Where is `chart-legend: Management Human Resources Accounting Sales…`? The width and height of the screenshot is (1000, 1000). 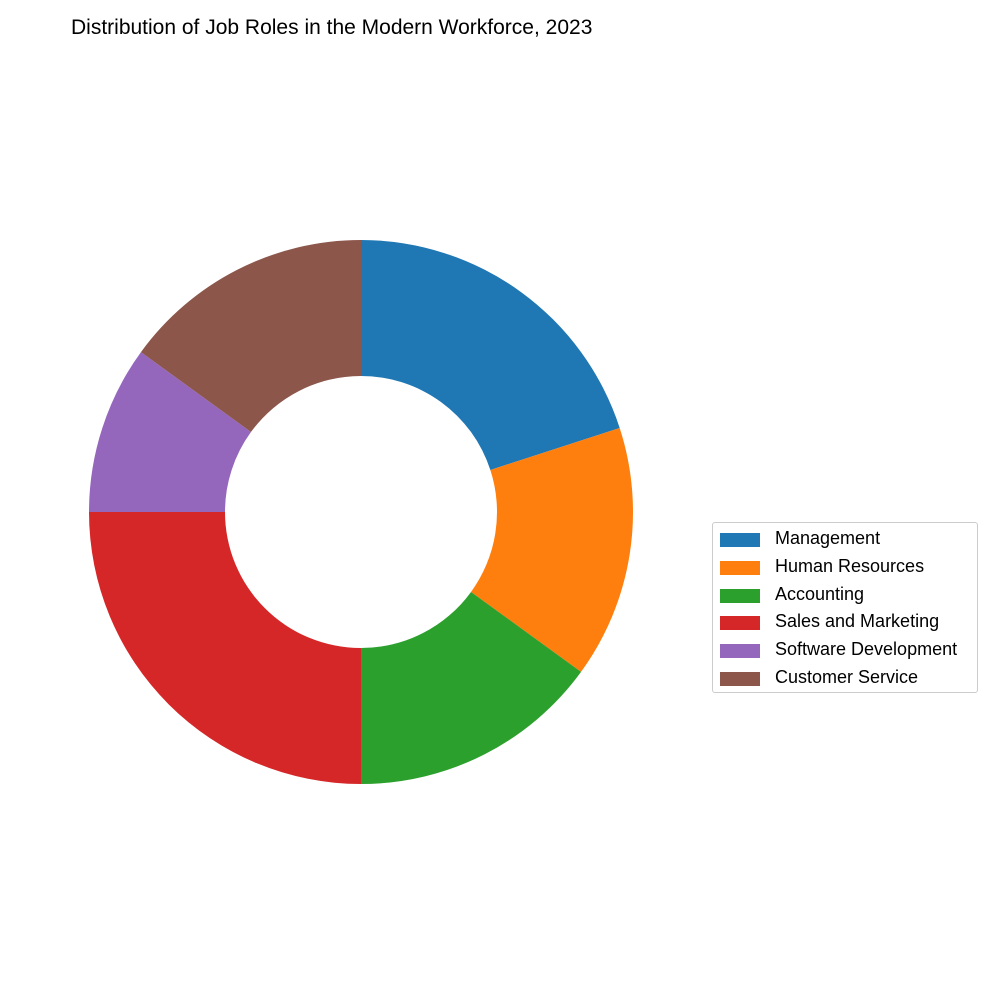 chart-legend: Management Human Resources Accounting Sales… is located at coordinates (845, 607).